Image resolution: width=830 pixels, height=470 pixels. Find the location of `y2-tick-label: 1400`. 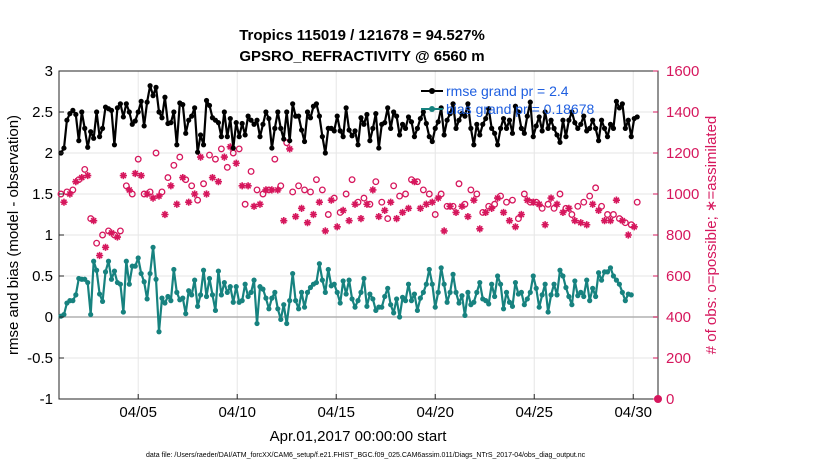

y2-tick-label: 1400 is located at coordinates (682, 112).